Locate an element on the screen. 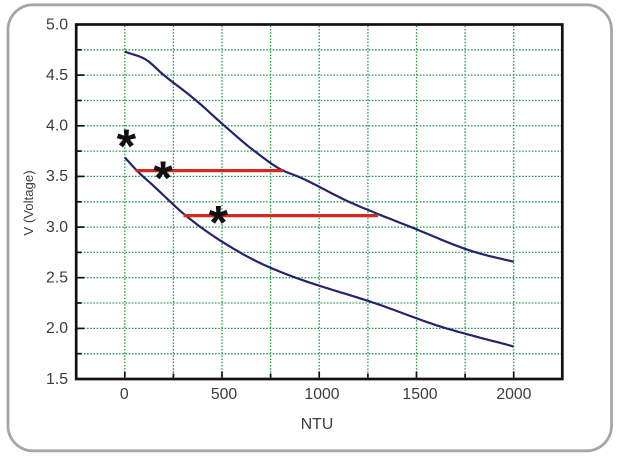 The height and width of the screenshot is (459, 619). svg-text: 1.5 is located at coordinates (57, 379).